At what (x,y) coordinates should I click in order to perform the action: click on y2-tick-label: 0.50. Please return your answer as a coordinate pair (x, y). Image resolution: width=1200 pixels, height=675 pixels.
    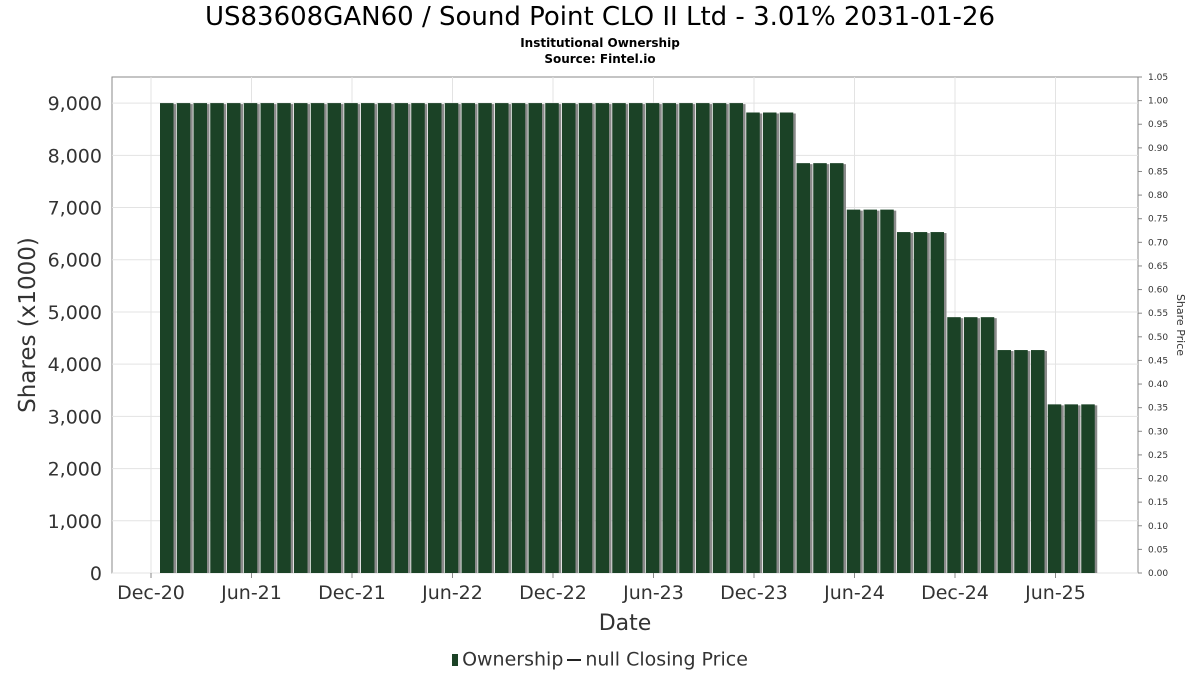
    Looking at the image, I should click on (1158, 338).